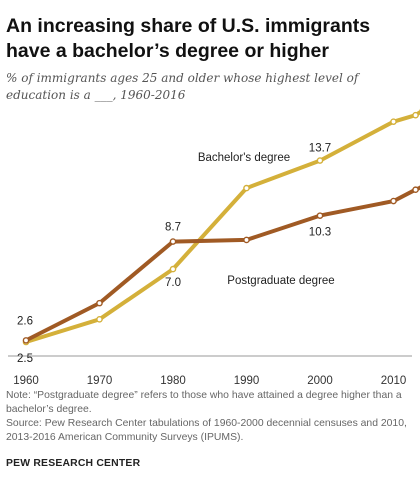 This screenshot has width=420, height=493. Describe the element at coordinates (247, 381) in the screenshot. I see `x-tick-label: 1990` at that location.